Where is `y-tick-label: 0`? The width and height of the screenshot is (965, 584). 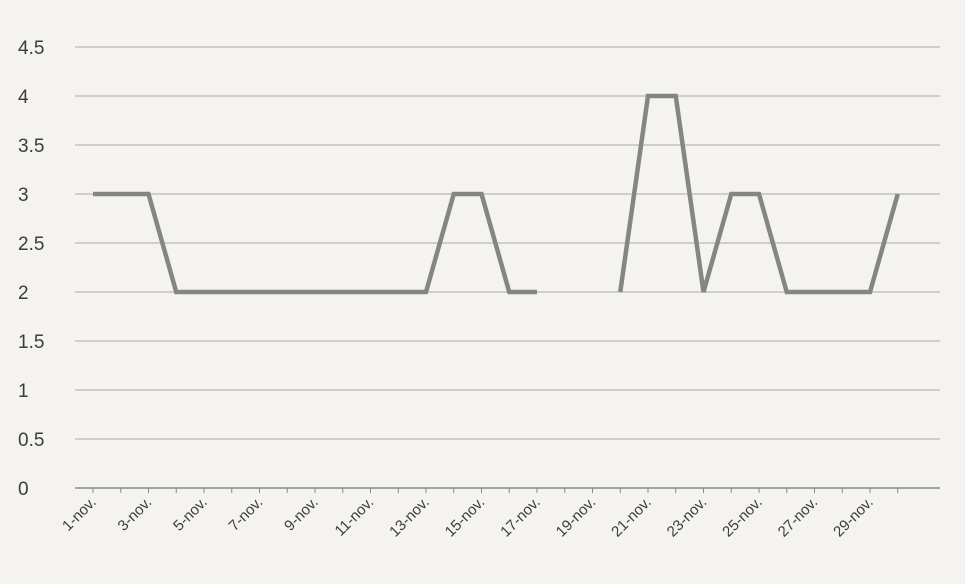
y-tick-label: 0 is located at coordinates (23, 489).